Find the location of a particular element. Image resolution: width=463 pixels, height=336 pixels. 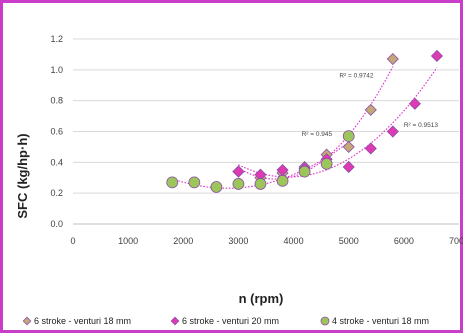

legend-item: 6 stroke - venturi 18 mm is located at coordinates (76, 321).